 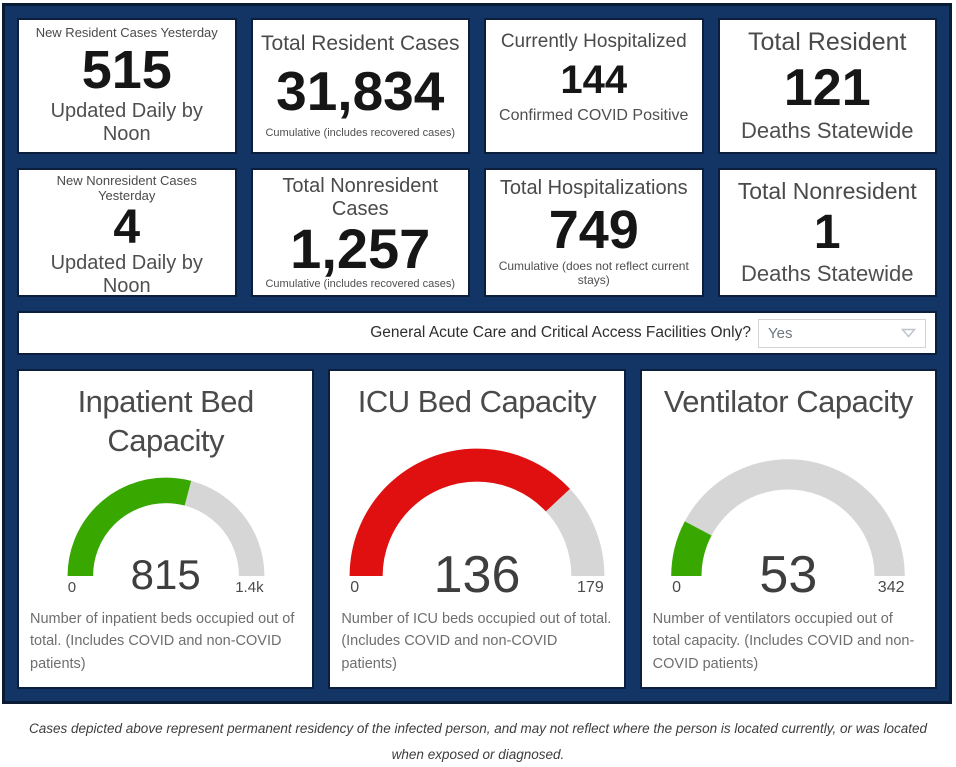 What do you see at coordinates (477, 401) in the screenshot?
I see `gauge-title: ICU Bed Capacity` at bounding box center [477, 401].